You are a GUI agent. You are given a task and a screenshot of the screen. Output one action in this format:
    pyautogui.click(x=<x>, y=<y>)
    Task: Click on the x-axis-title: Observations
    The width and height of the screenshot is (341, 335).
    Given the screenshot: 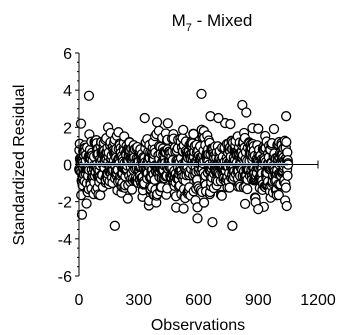 What is the action you would take?
    pyautogui.click(x=198, y=325)
    